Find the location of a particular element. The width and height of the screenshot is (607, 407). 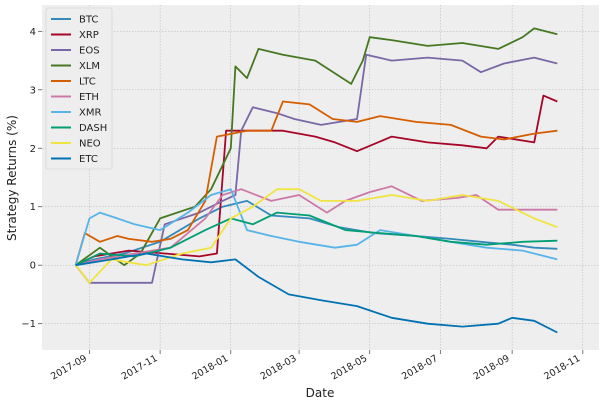

y-tick-label: 2 is located at coordinates (33, 149).